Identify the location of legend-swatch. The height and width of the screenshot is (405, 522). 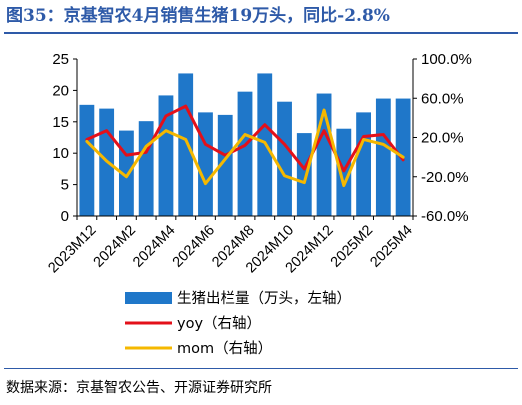
(148, 298).